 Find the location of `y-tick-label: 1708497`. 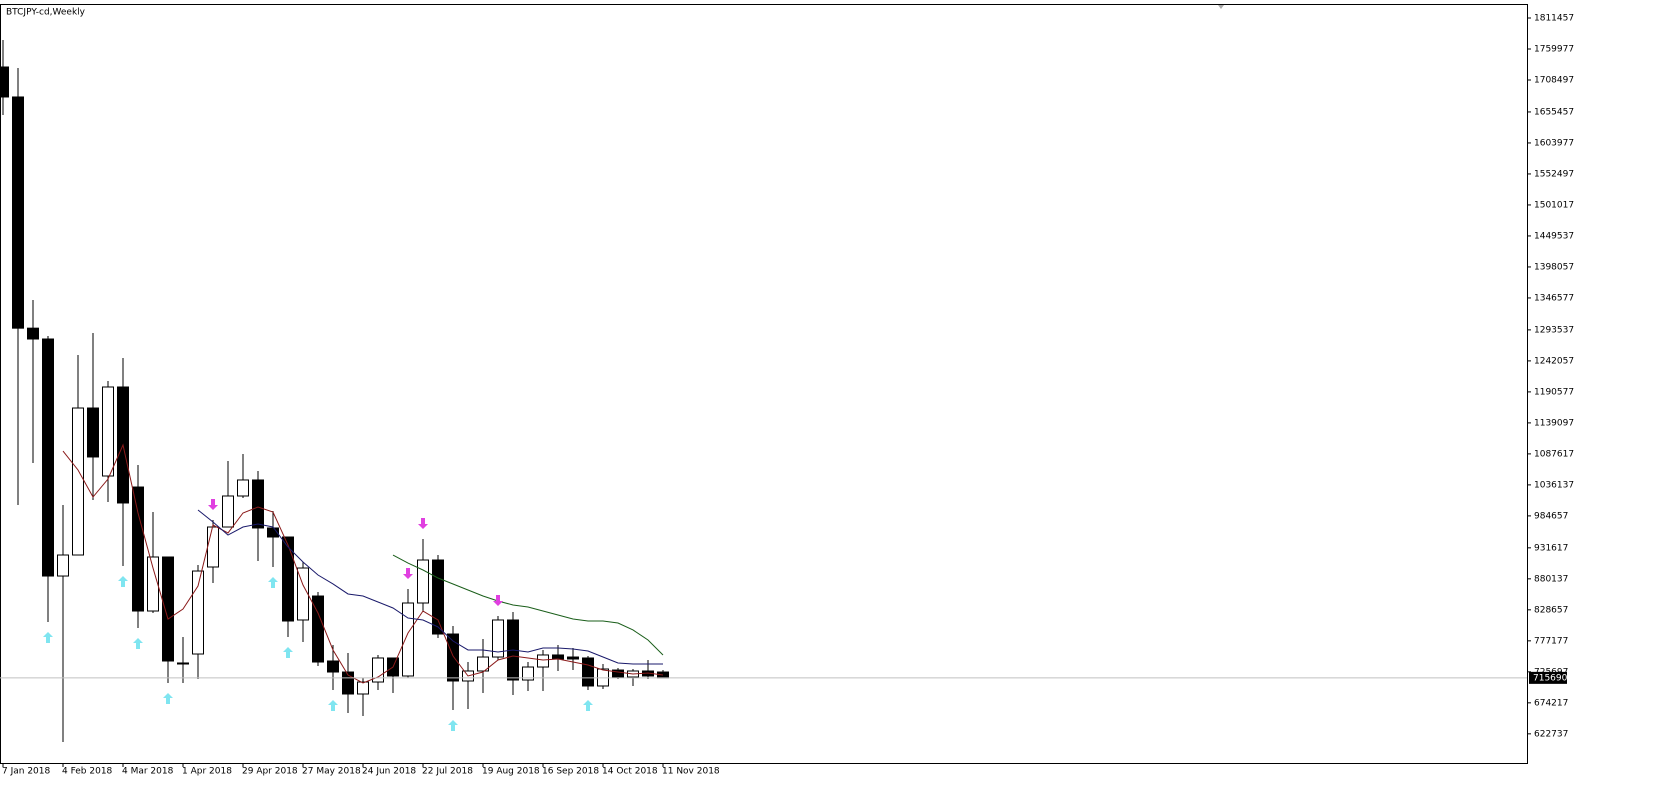

y-tick-label: 1708497 is located at coordinates (1554, 81).